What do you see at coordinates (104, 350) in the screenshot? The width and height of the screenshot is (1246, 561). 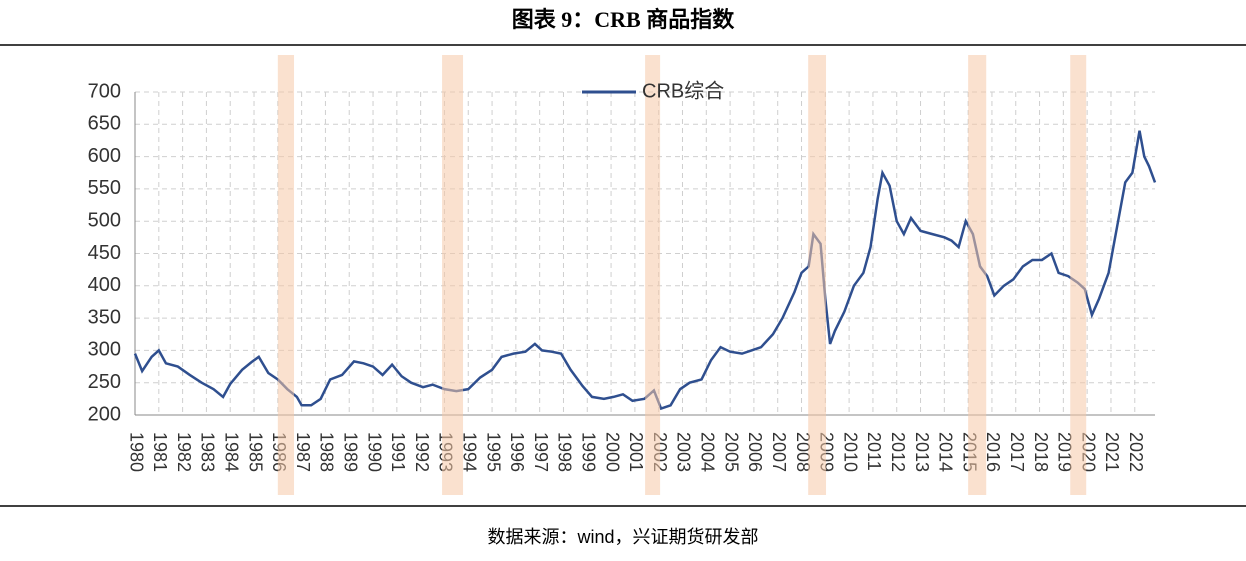 I see `y-tick-label: 300` at bounding box center [104, 350].